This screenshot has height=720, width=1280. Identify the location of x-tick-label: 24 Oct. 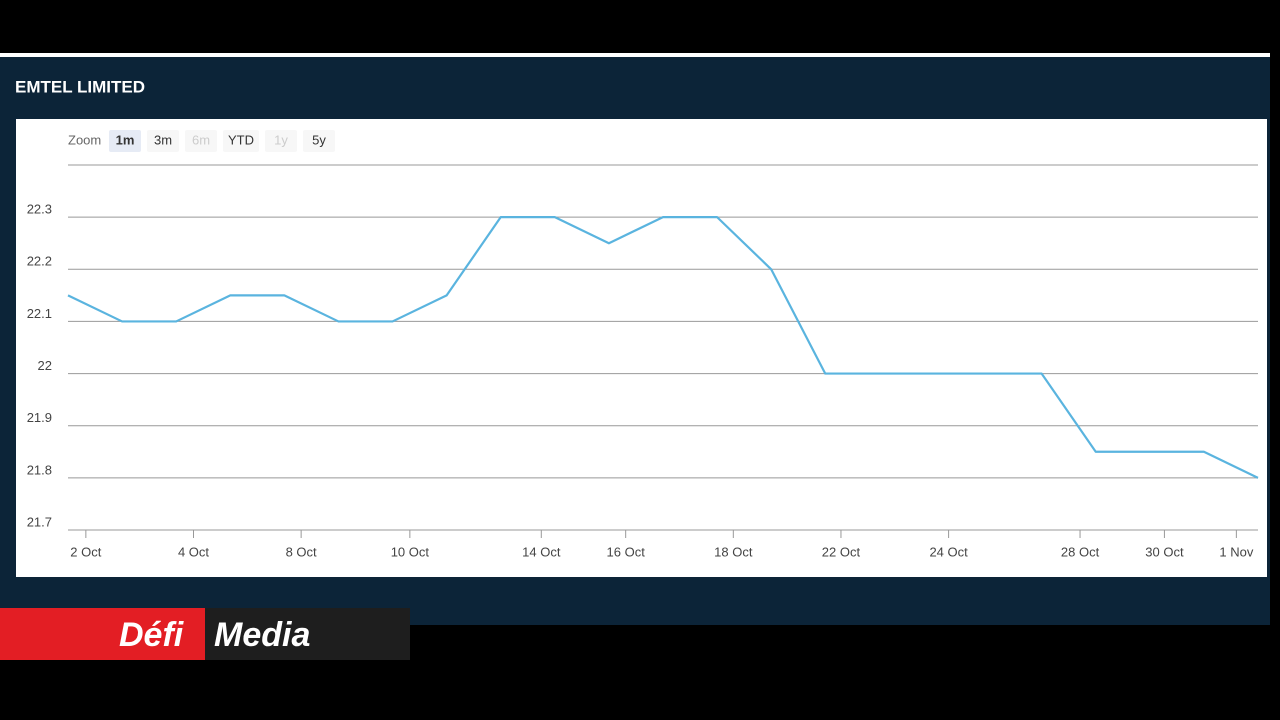
(948, 551).